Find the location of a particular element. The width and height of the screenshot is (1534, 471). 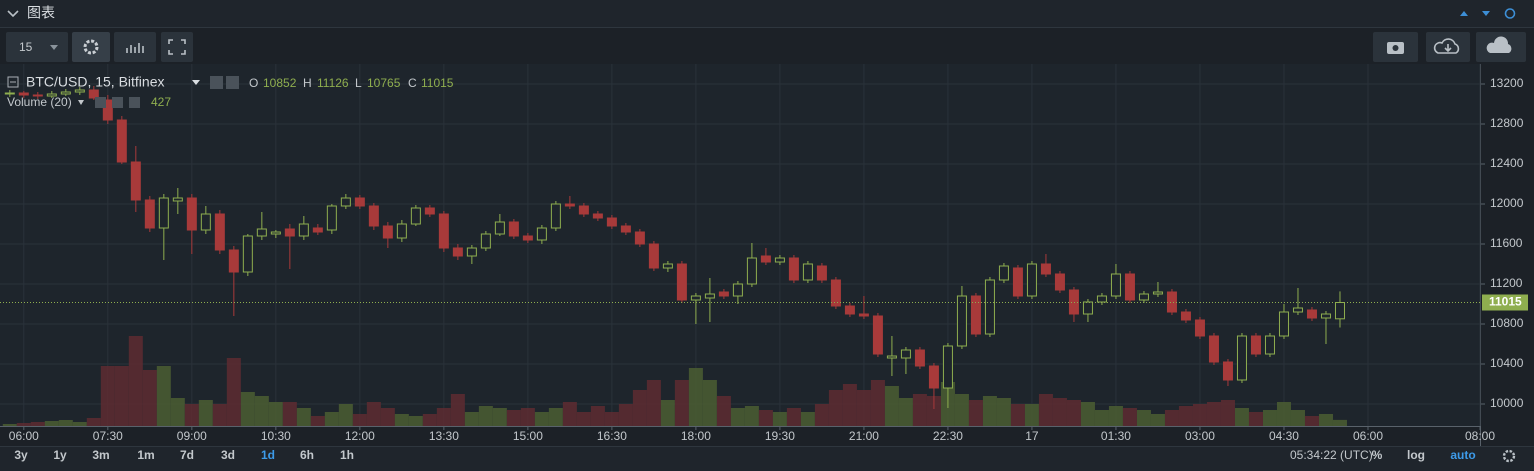

x-tick-label: 15:00 is located at coordinates (528, 436).